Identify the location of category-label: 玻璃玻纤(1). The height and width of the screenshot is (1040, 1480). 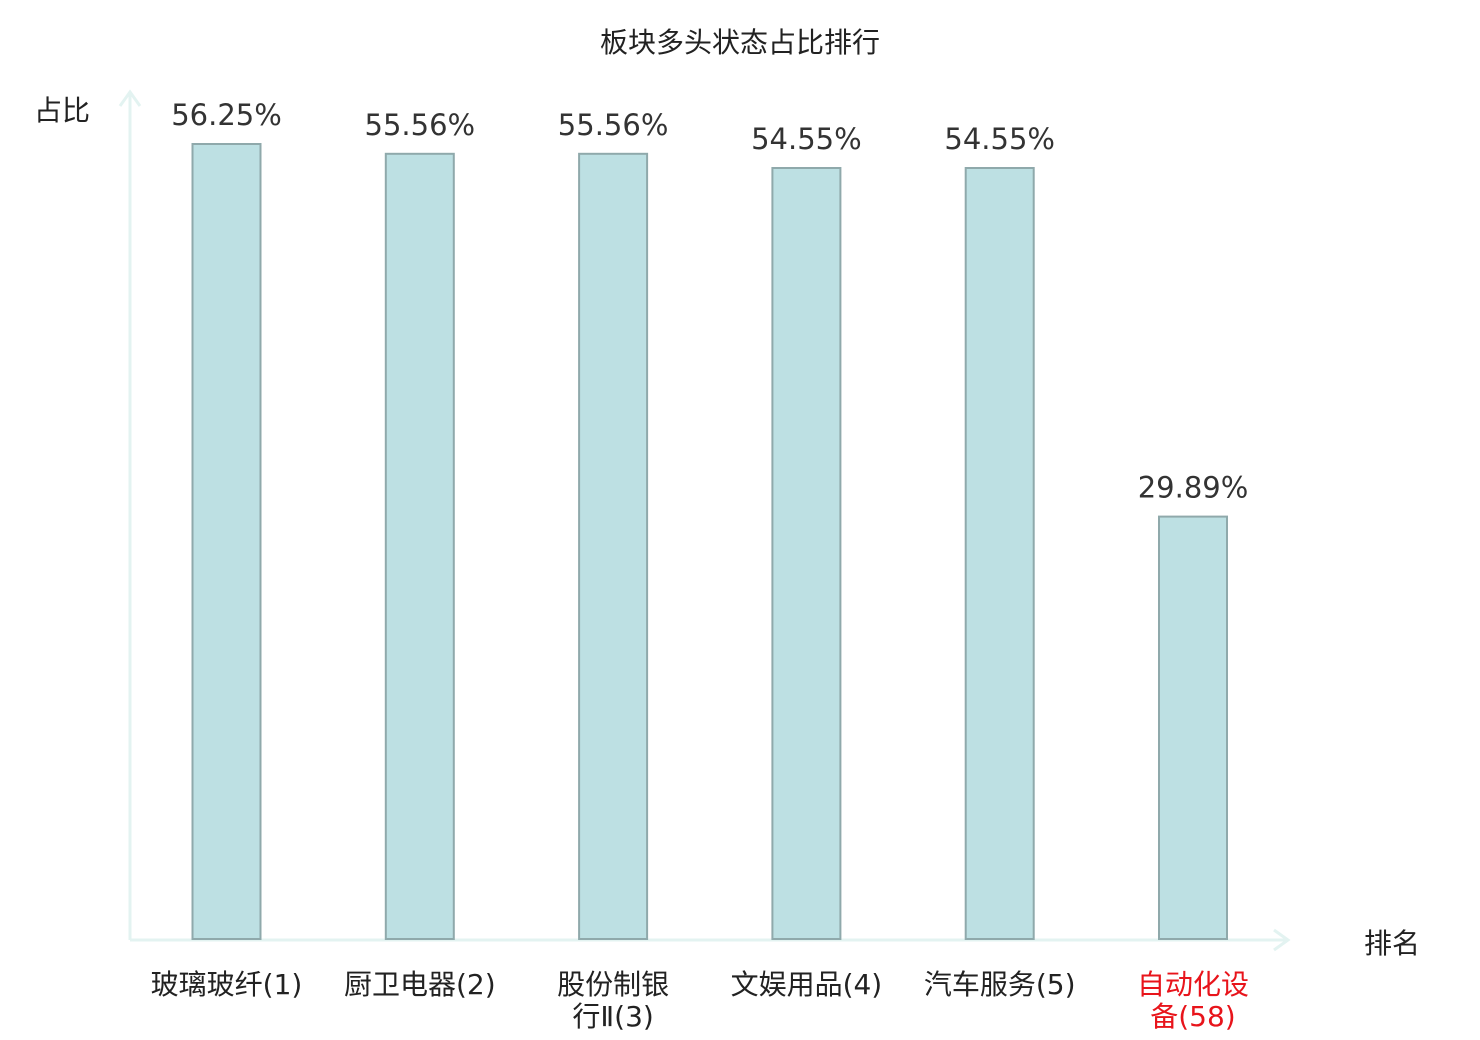
(227, 984).